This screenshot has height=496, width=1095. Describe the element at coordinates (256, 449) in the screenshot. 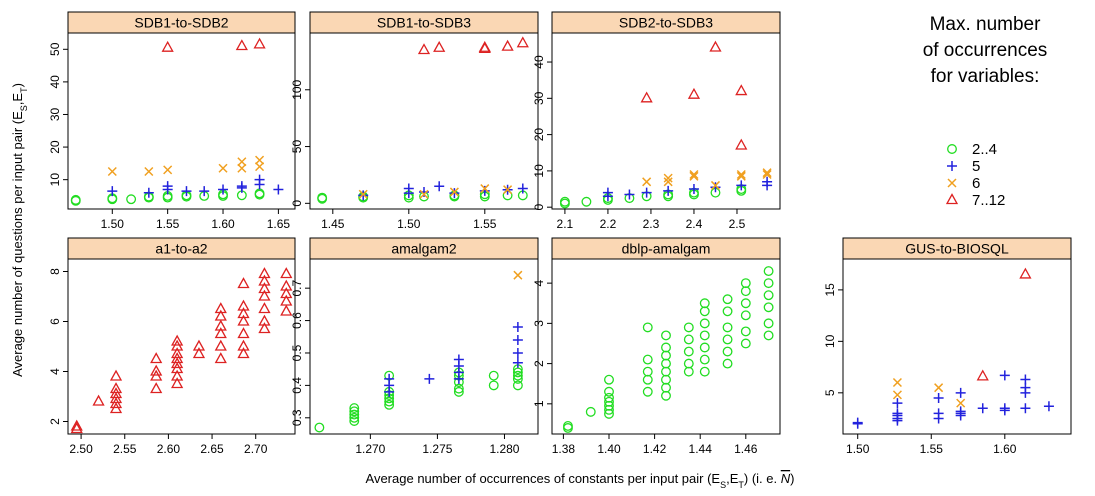

I see `x-tick-label: 2.70` at that location.